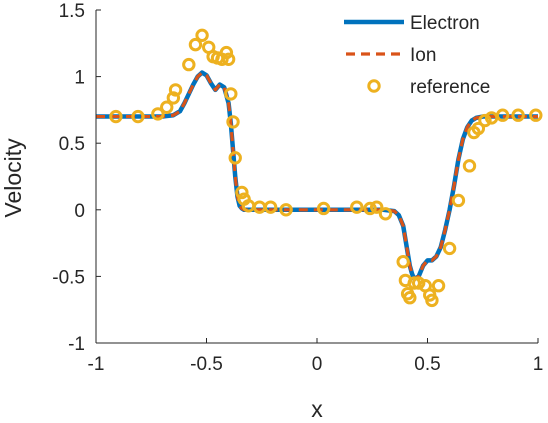 The width and height of the screenshot is (548, 423). I want to click on legend-marker-reference, so click(374, 86).